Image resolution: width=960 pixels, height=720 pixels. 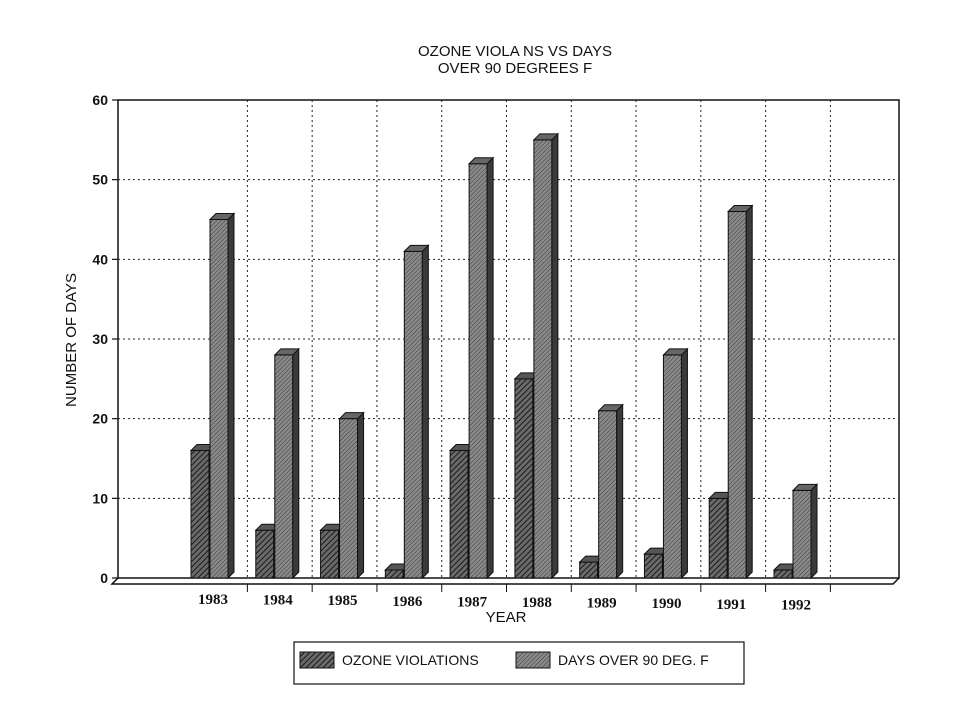 I want to click on y-ticks: 0 10 20 30 40 50 60, so click(x=105, y=339).